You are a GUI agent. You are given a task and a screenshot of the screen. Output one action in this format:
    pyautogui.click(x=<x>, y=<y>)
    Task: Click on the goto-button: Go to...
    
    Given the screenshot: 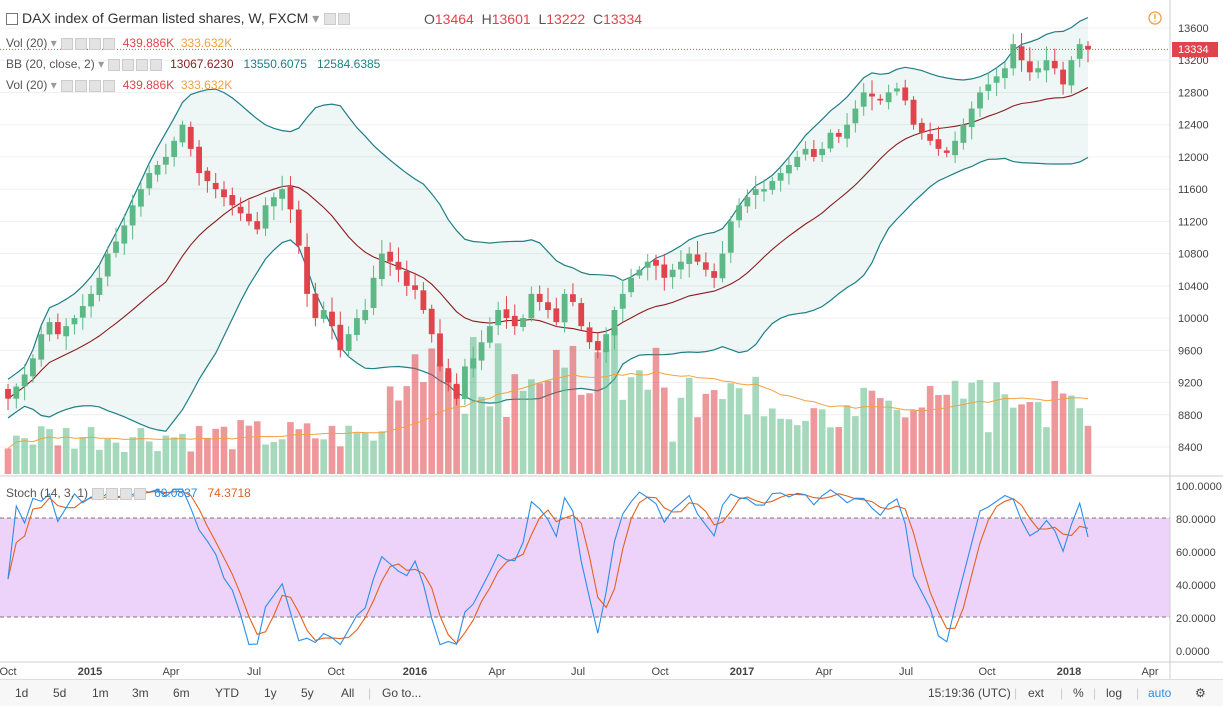 What is the action you would take?
    pyautogui.click(x=402, y=693)
    